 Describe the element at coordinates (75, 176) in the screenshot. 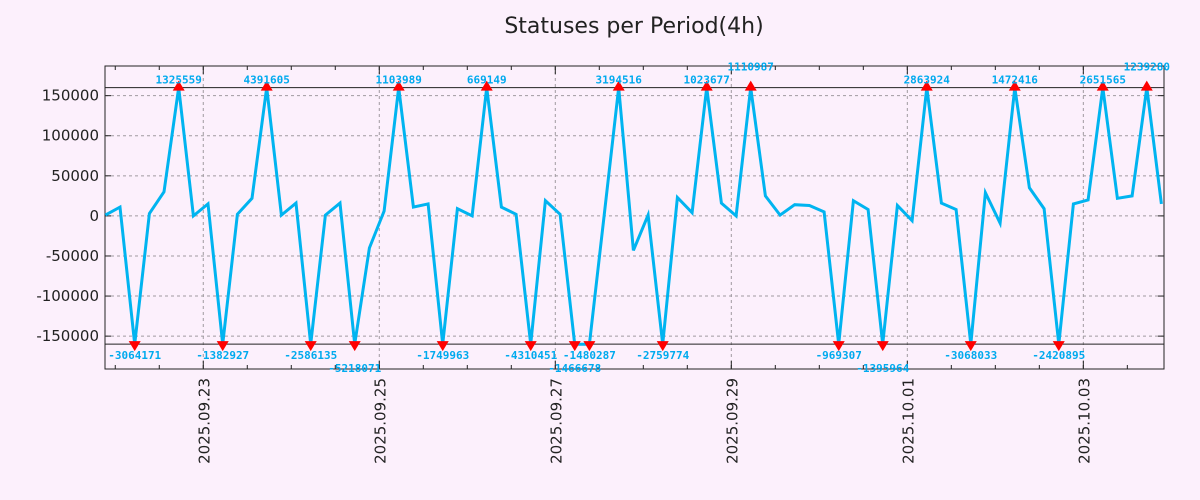

I see `y-tick-label: 50000` at that location.